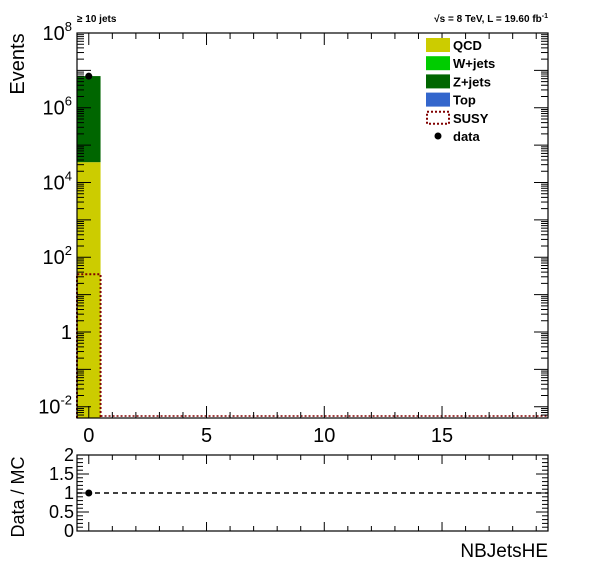 This screenshot has width=596, height=574. I want to click on ratio-points, so click(89, 493).